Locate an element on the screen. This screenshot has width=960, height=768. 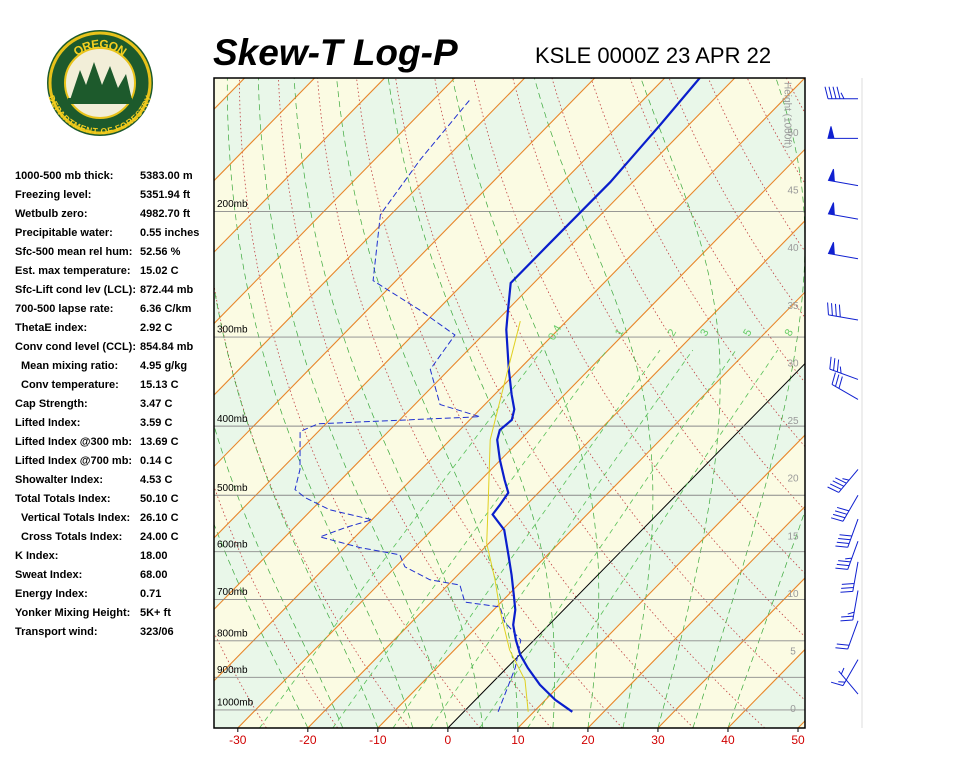
stat-label: Sfc-Lift cond lev (LCL): is located at coordinates (75, 290).